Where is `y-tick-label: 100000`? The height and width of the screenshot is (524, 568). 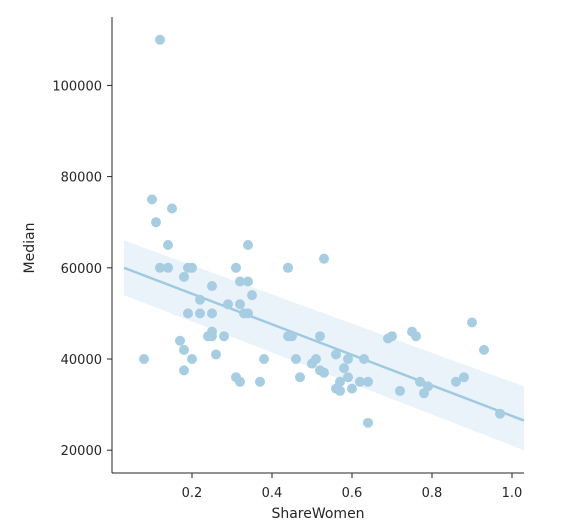 y-tick-label: 100000 is located at coordinates (77, 86).